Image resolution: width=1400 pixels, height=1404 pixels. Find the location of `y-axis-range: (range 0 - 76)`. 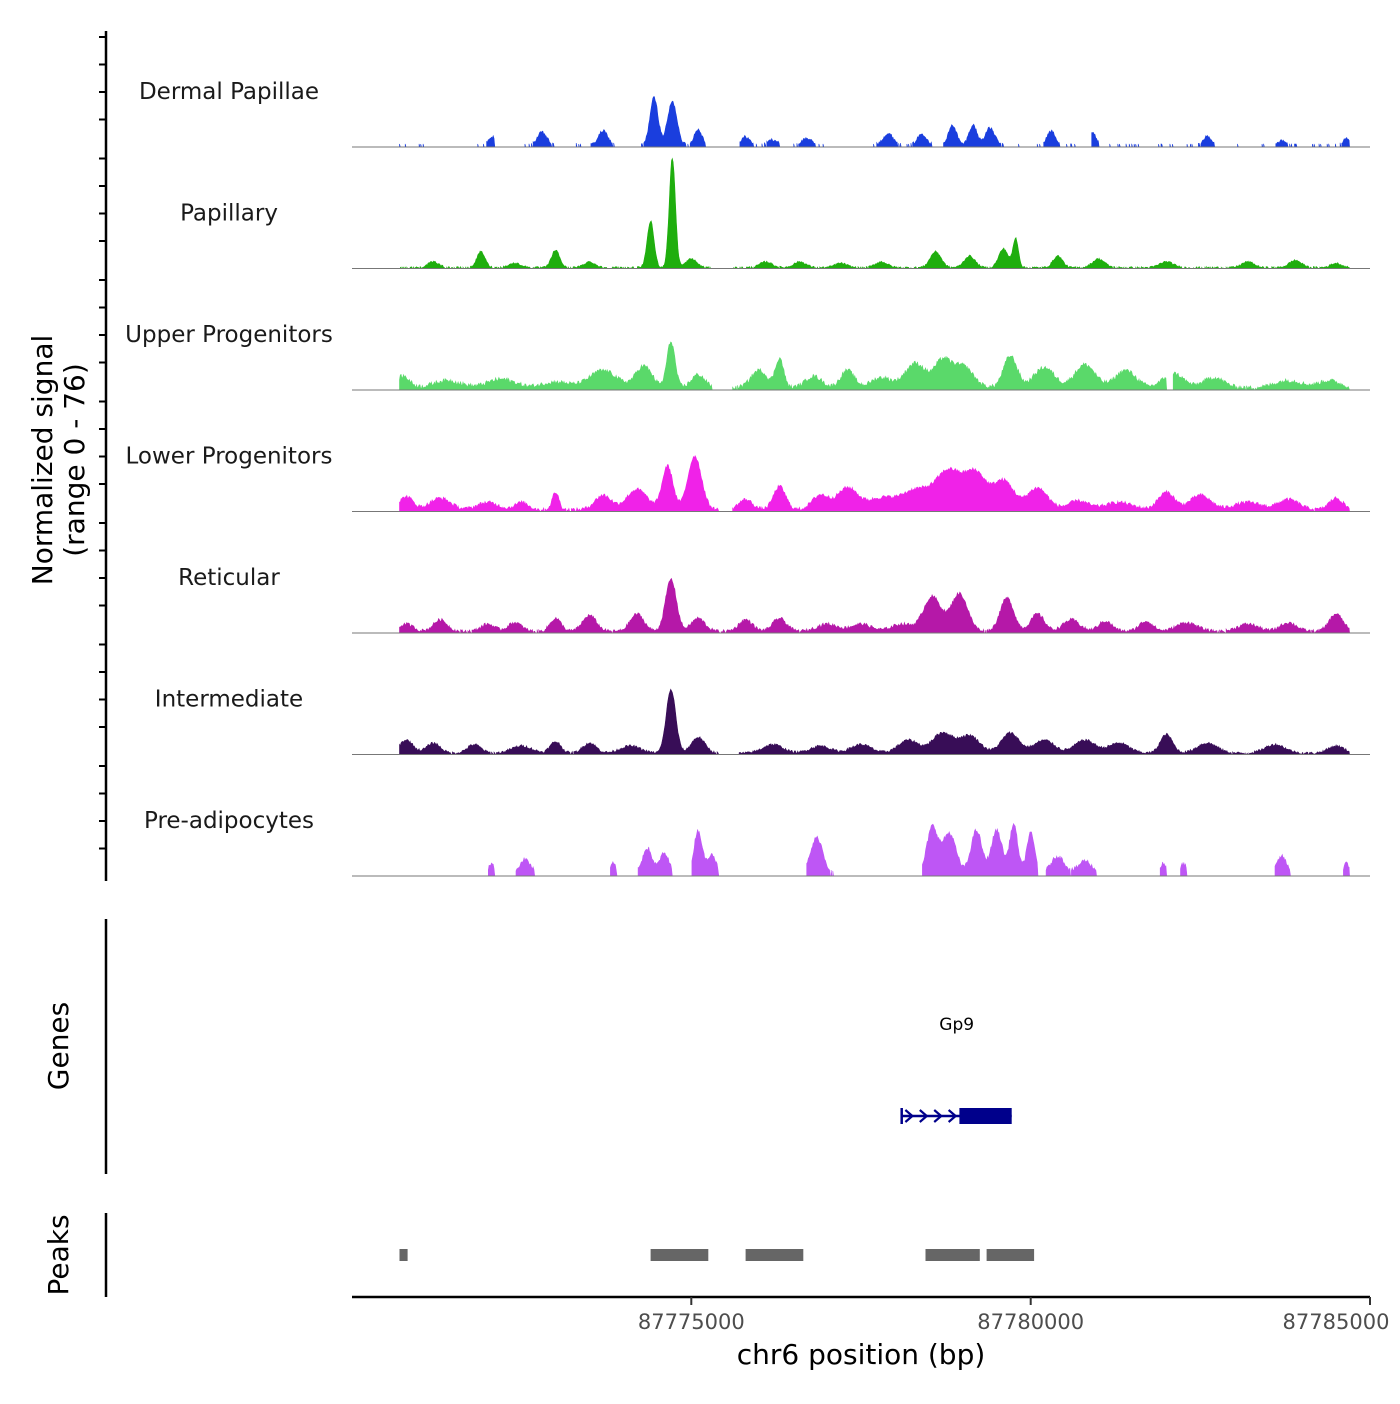

y-axis-range: (range 0 - 76) is located at coordinates (74, 460).